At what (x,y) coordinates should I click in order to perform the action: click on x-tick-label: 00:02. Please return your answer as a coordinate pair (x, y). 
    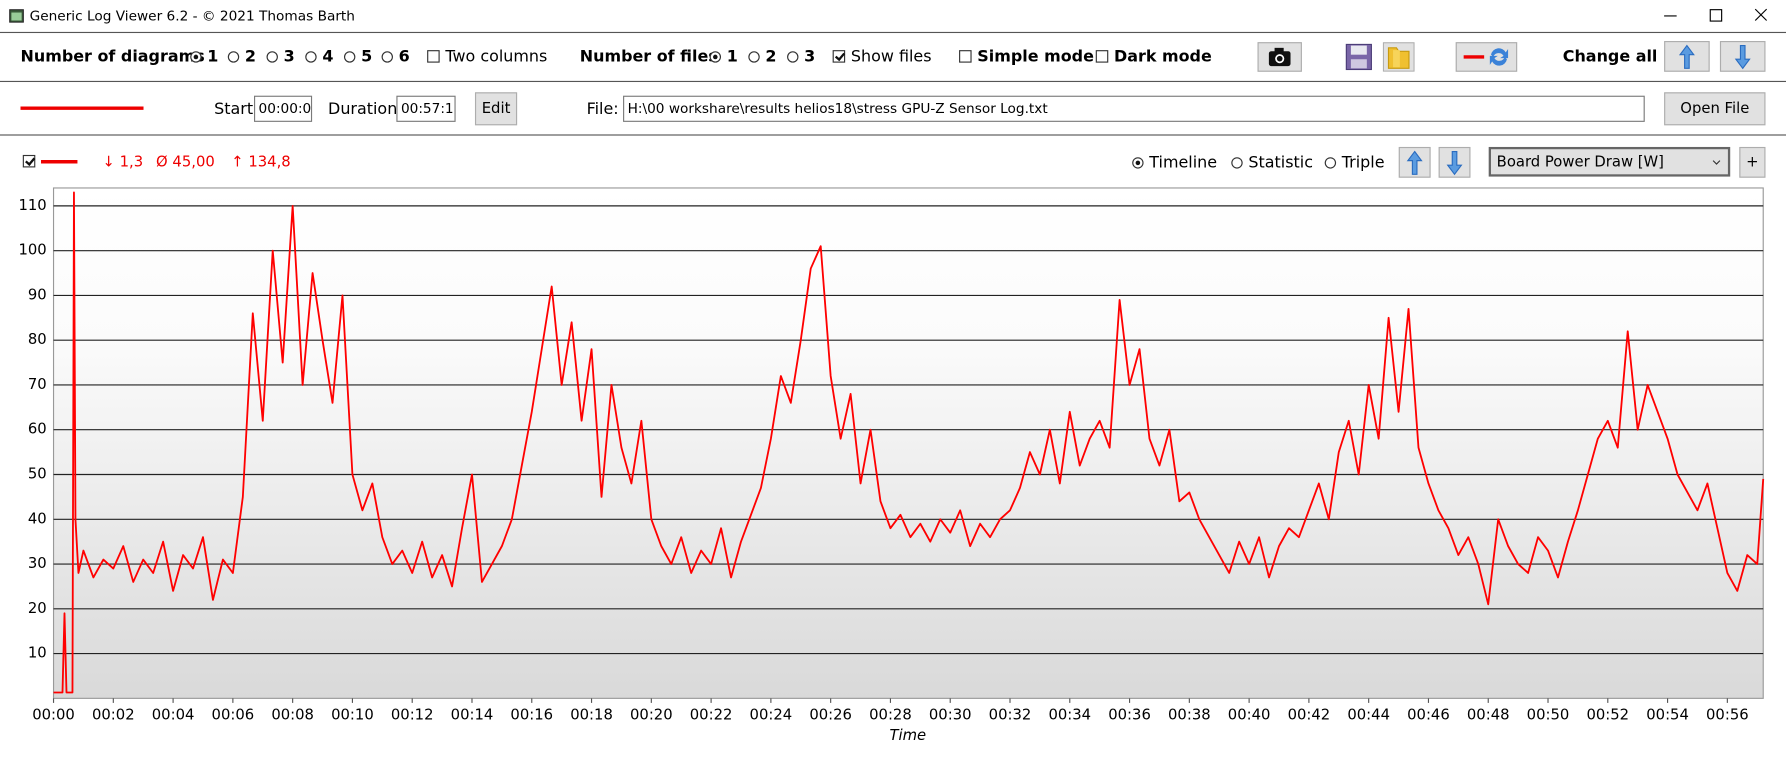
    Looking at the image, I should click on (113, 714).